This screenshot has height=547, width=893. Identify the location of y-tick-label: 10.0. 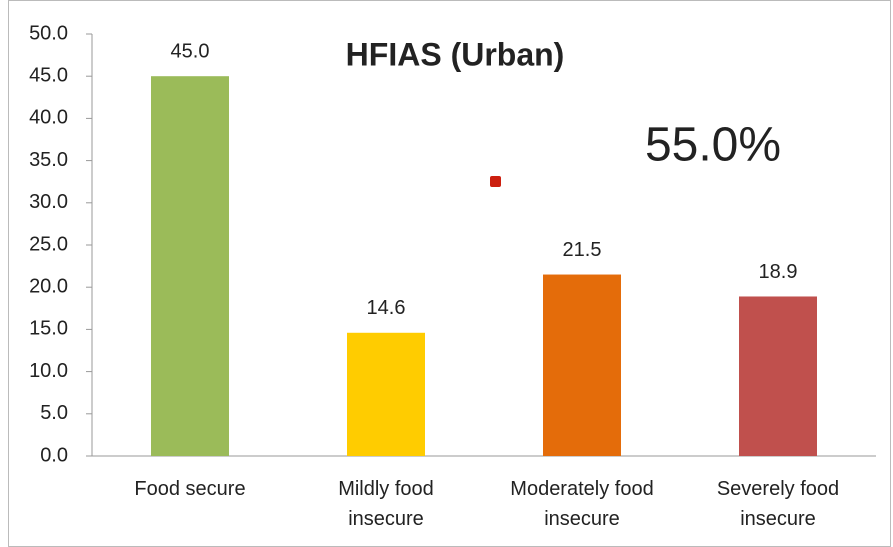
(48, 371).